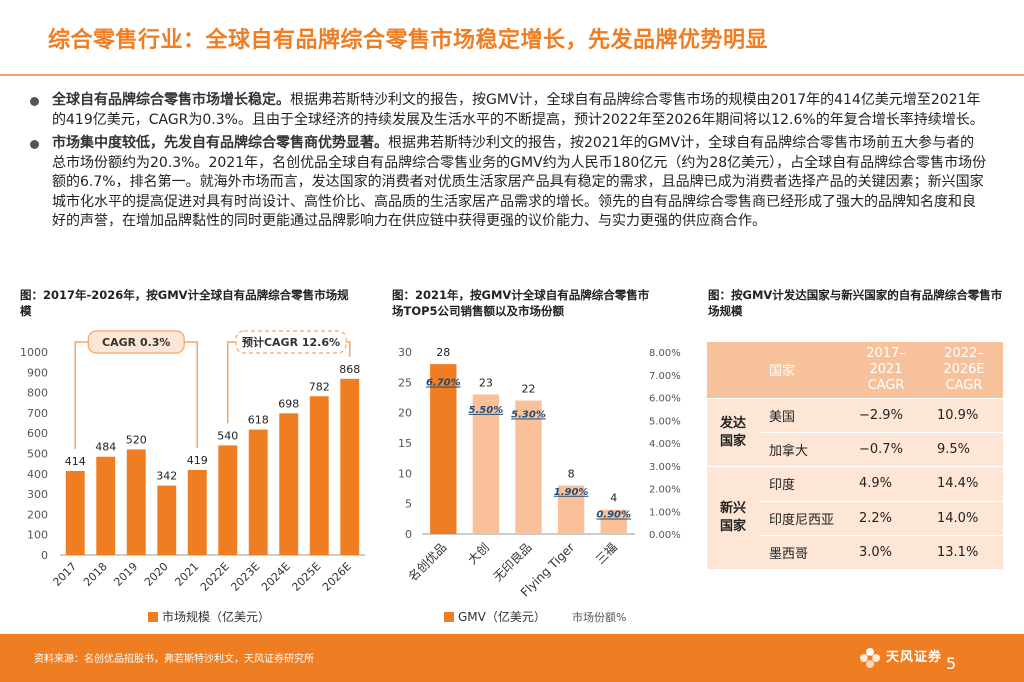  What do you see at coordinates (599, 617) in the screenshot?
I see `legend-label: 市场份额%` at bounding box center [599, 617].